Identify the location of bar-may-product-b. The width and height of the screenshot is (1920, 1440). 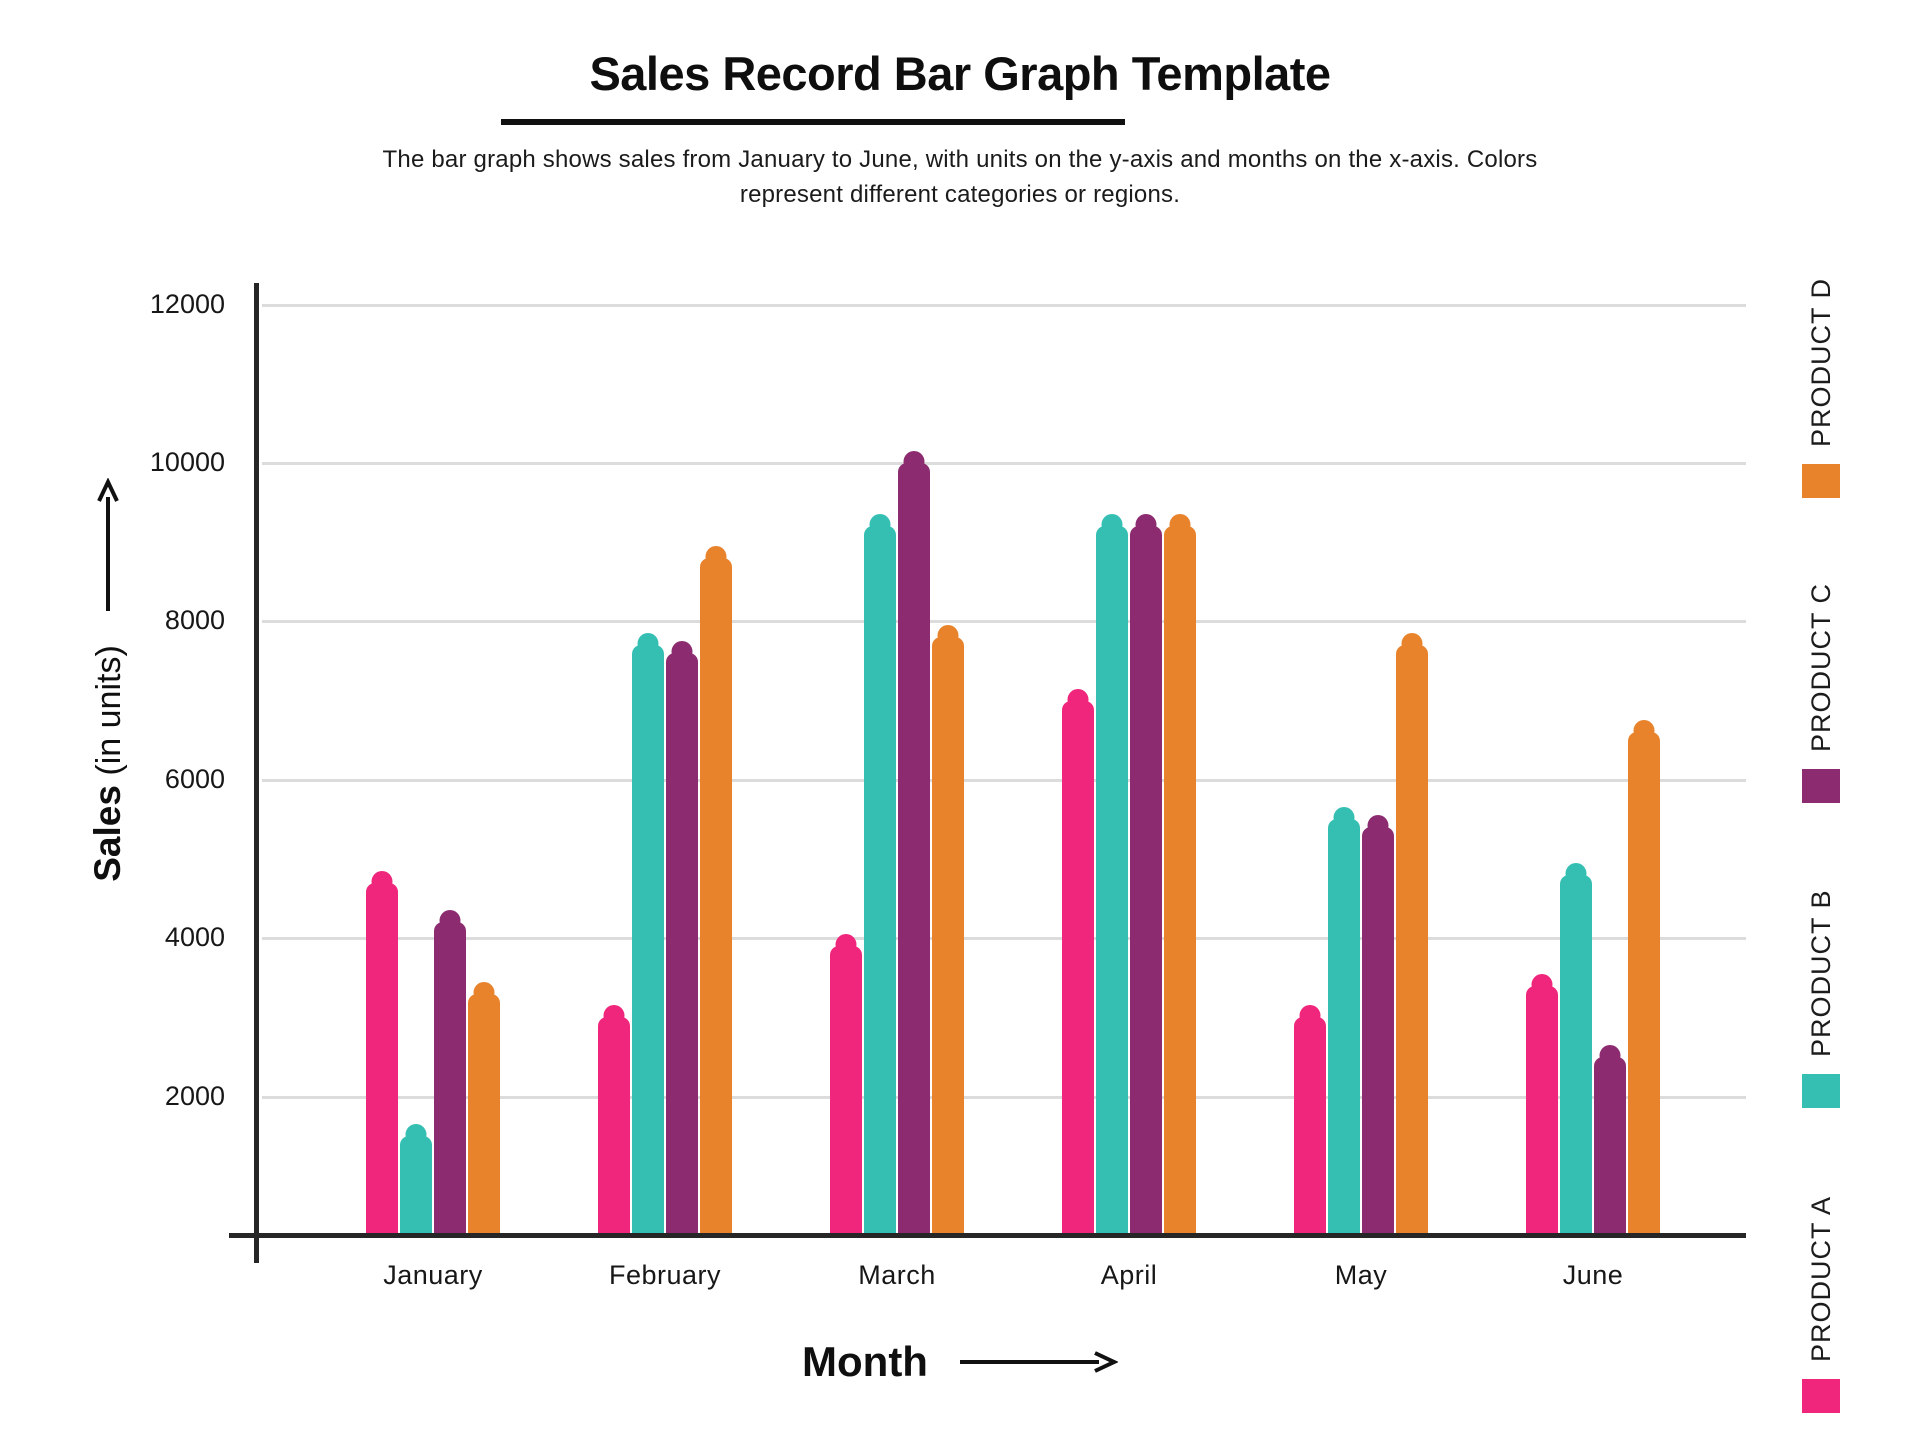
(1344, 1026).